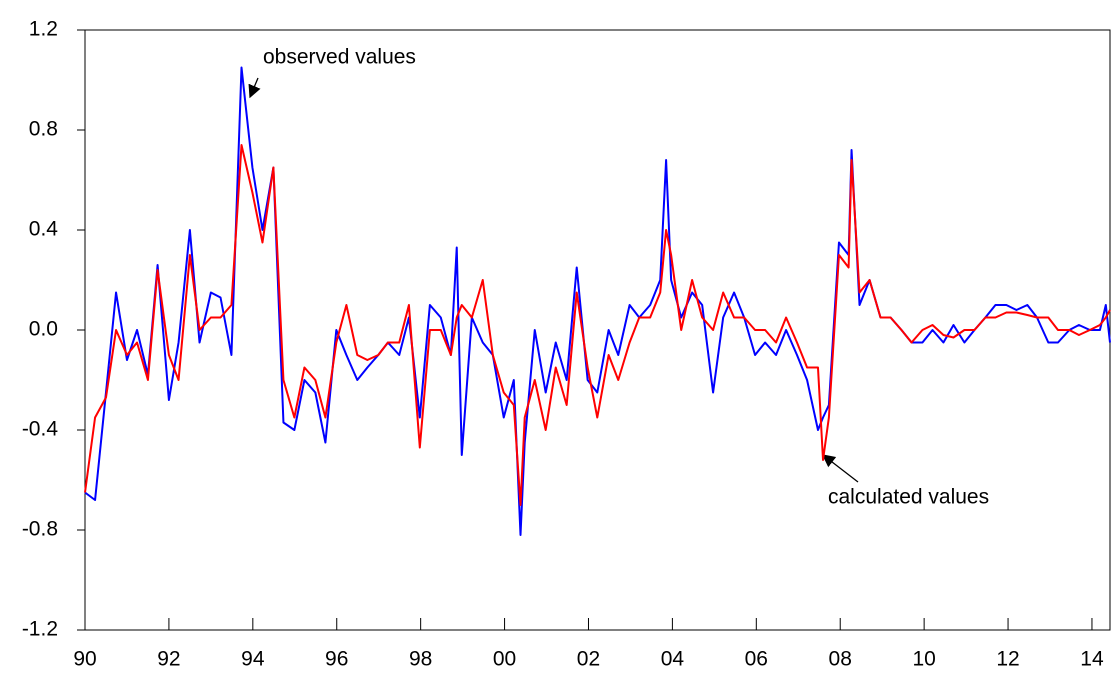 This screenshot has width=1113, height=675. What do you see at coordinates (40, 629) in the screenshot?
I see `y-tick-label: -1.2` at bounding box center [40, 629].